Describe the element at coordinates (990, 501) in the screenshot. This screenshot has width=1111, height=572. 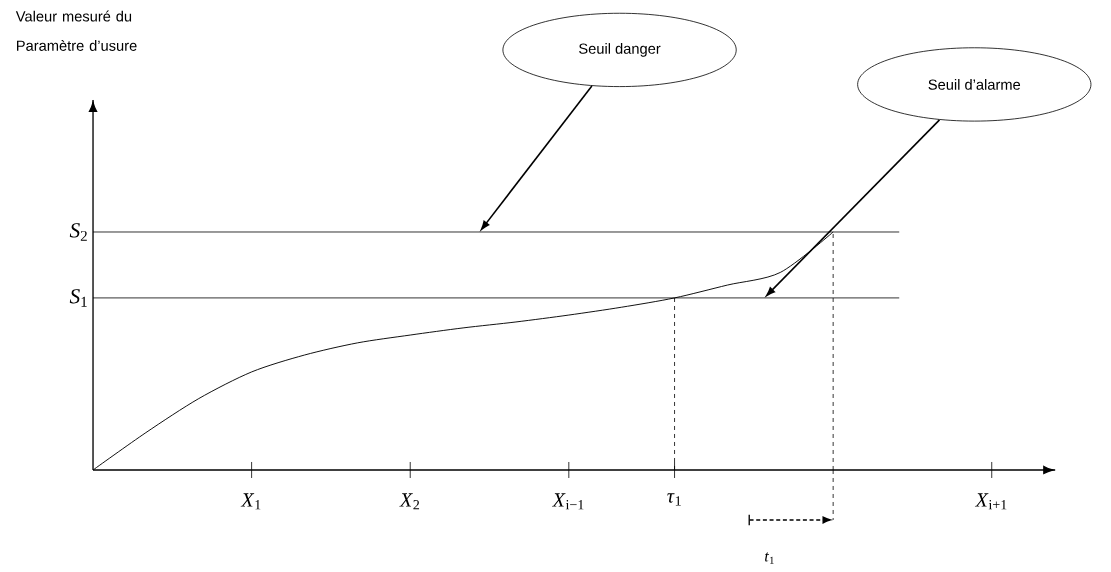
I see `x-tick-label: X$_{i+1}$` at that location.